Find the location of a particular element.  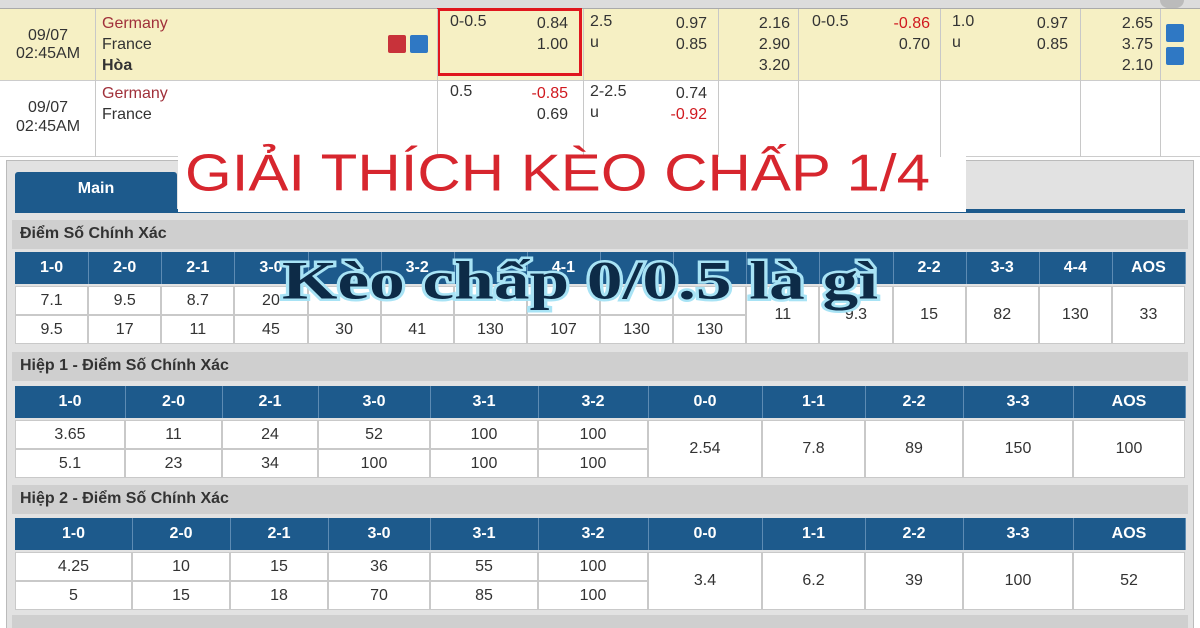

odds: 24 is located at coordinates (270, 434).